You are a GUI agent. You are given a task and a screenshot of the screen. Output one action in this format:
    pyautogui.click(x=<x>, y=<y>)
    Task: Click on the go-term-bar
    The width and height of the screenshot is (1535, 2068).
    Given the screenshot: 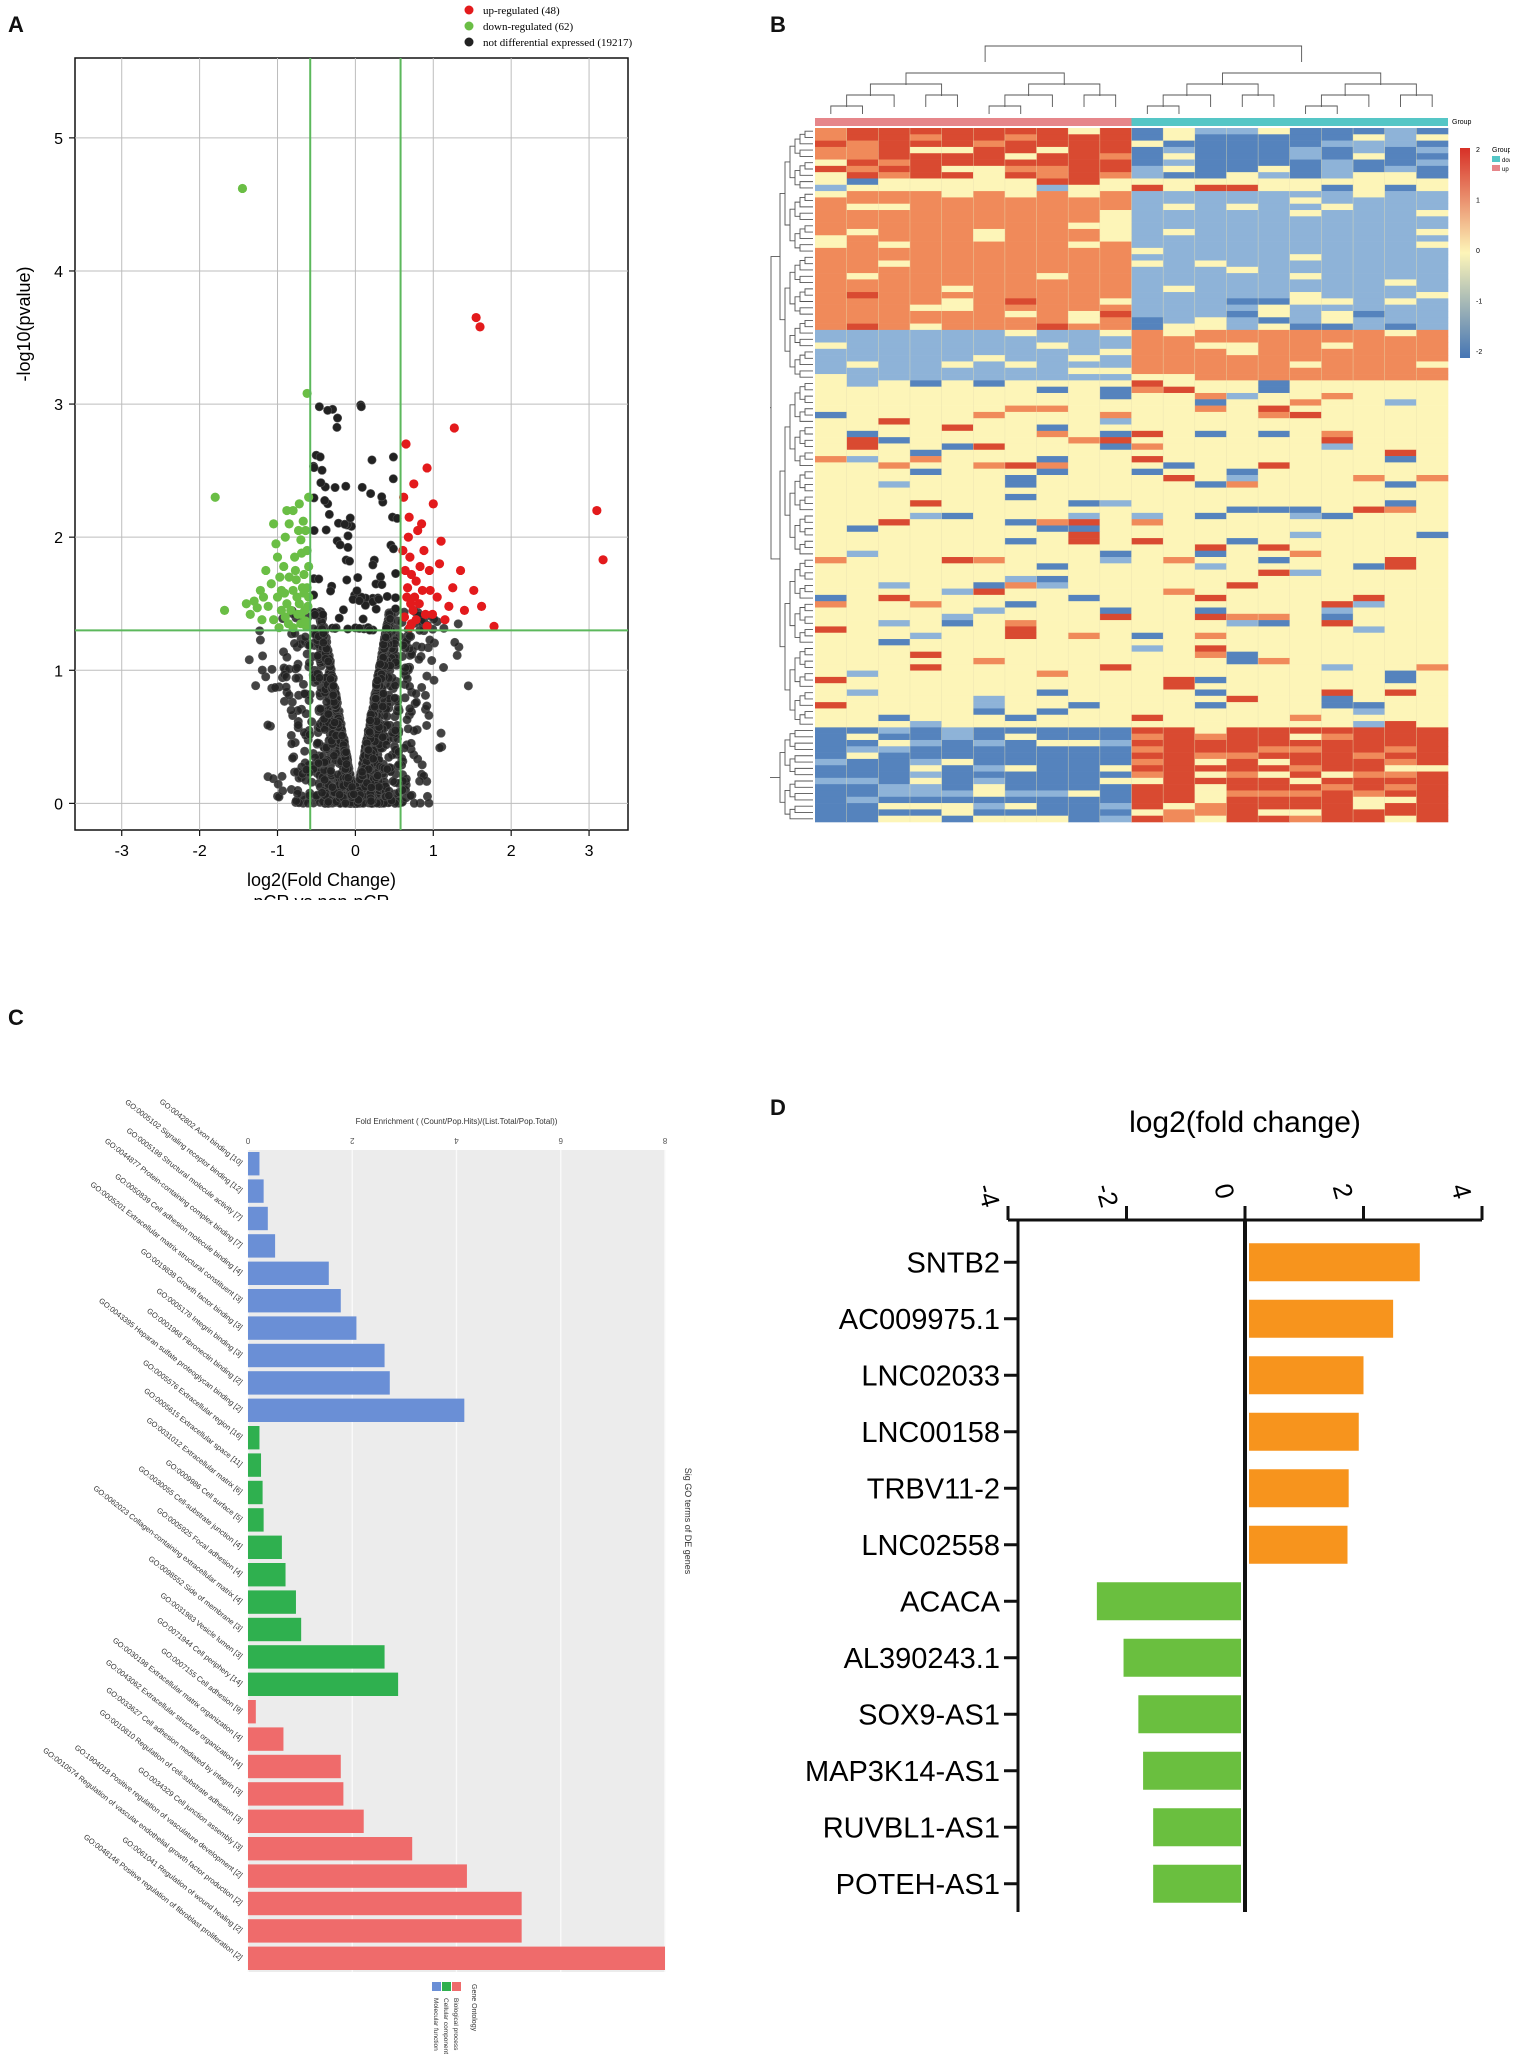 What is the action you would take?
    pyautogui.click(x=356, y=1410)
    